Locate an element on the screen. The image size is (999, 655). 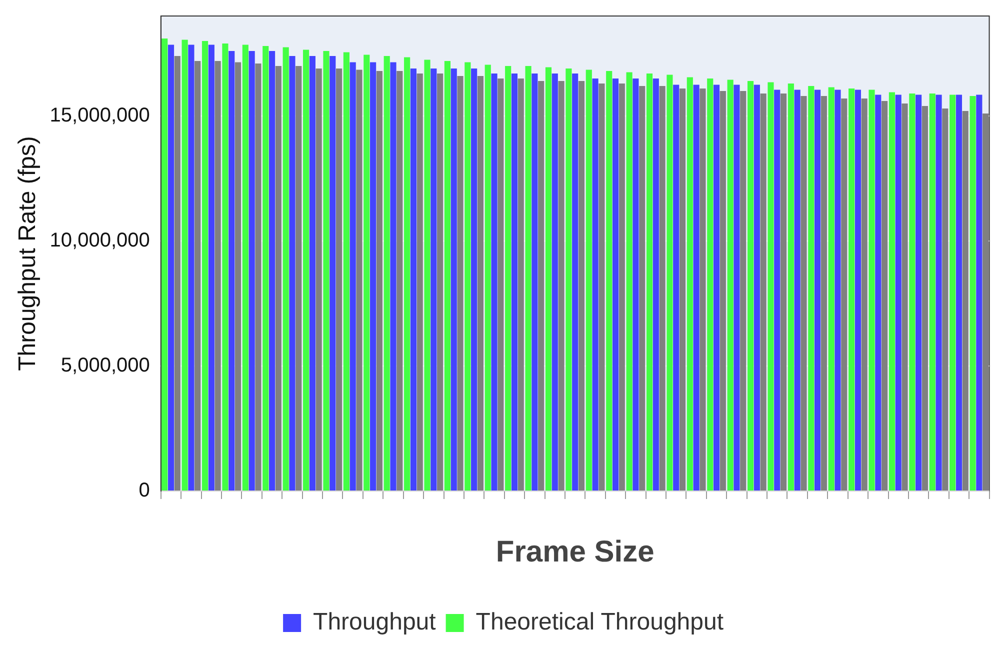
y-tick-label: 10,000,000 is located at coordinates (100, 241).